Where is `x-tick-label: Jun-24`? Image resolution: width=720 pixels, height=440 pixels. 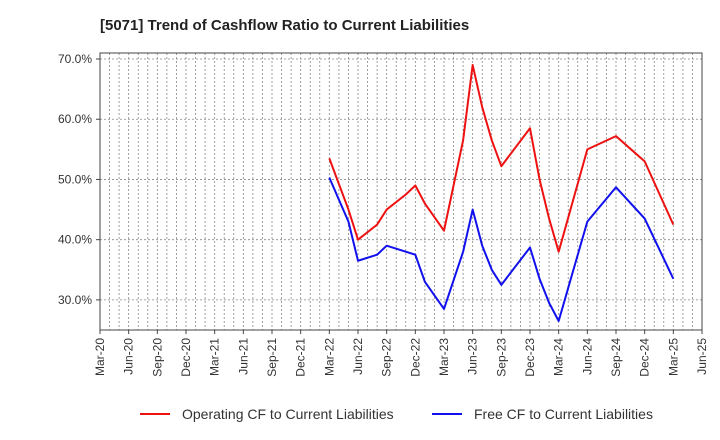 x-tick-label: Jun-24 is located at coordinates (587, 356).